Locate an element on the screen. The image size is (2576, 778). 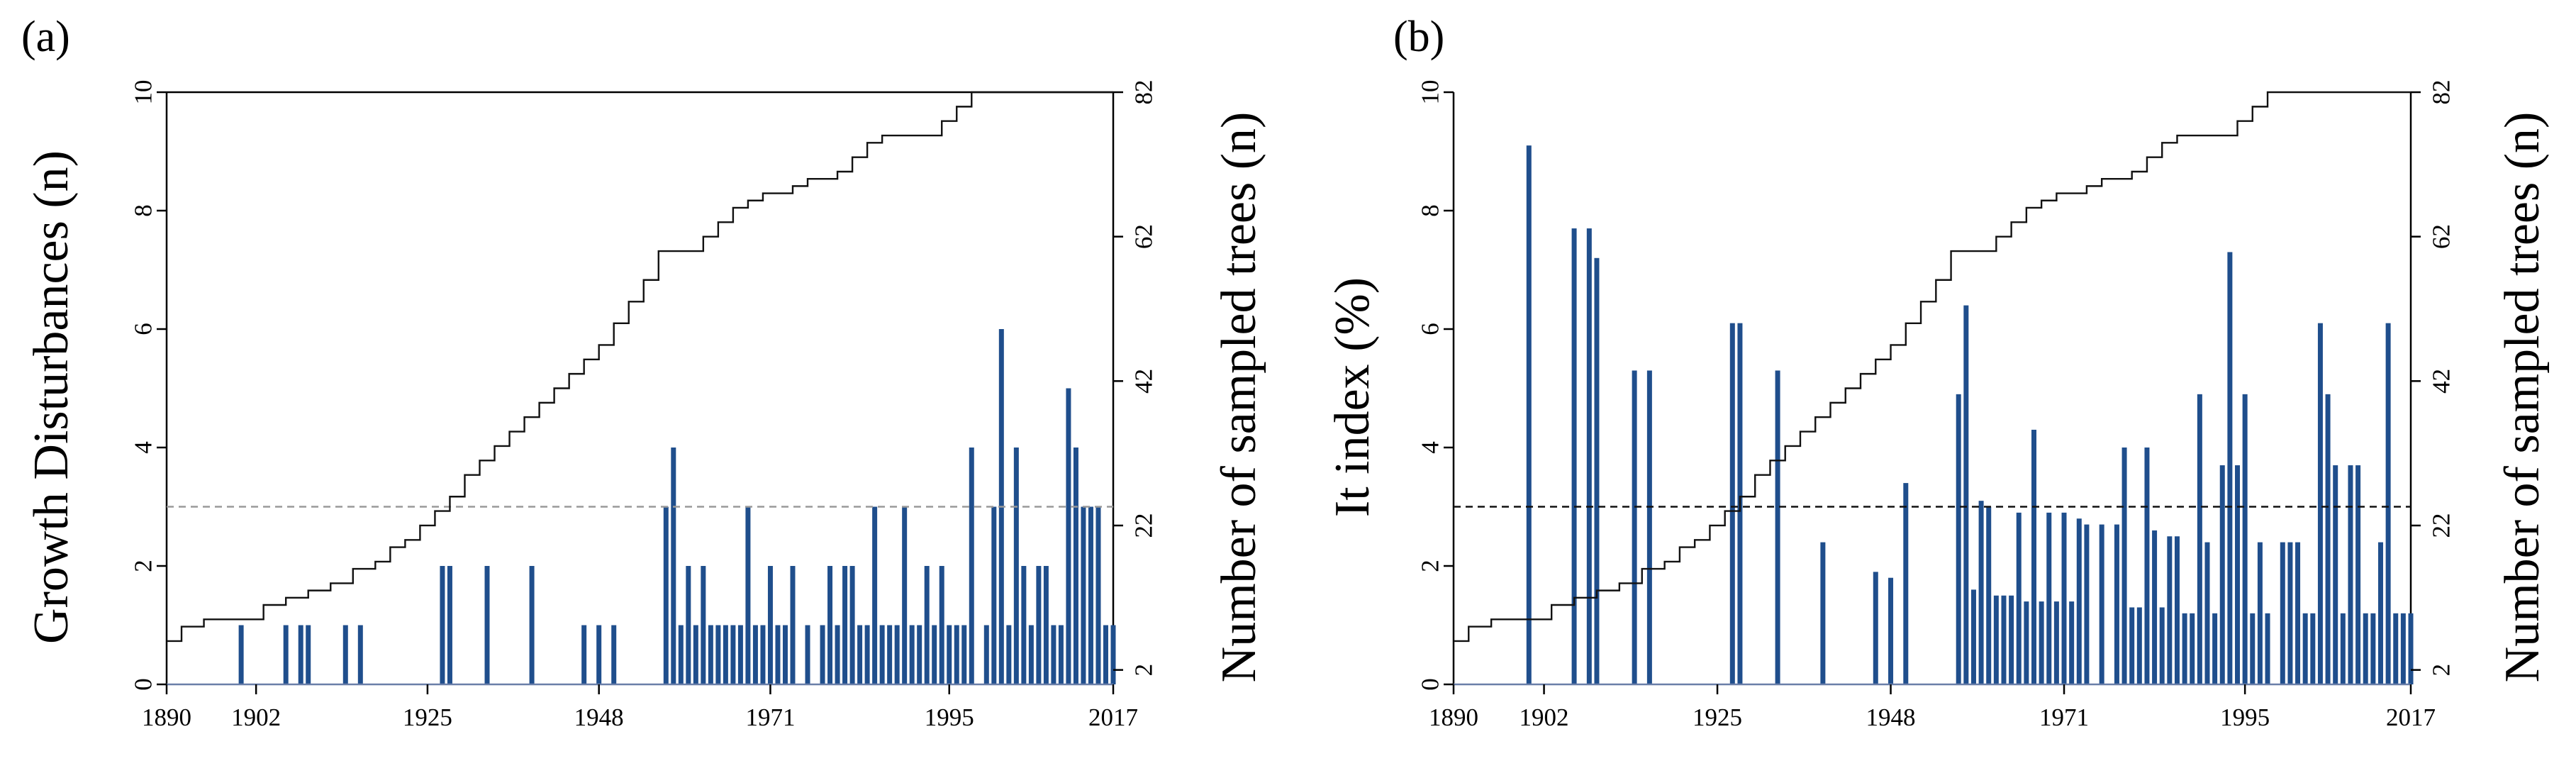
x-tick-label-b: 1902 is located at coordinates (1545, 717).